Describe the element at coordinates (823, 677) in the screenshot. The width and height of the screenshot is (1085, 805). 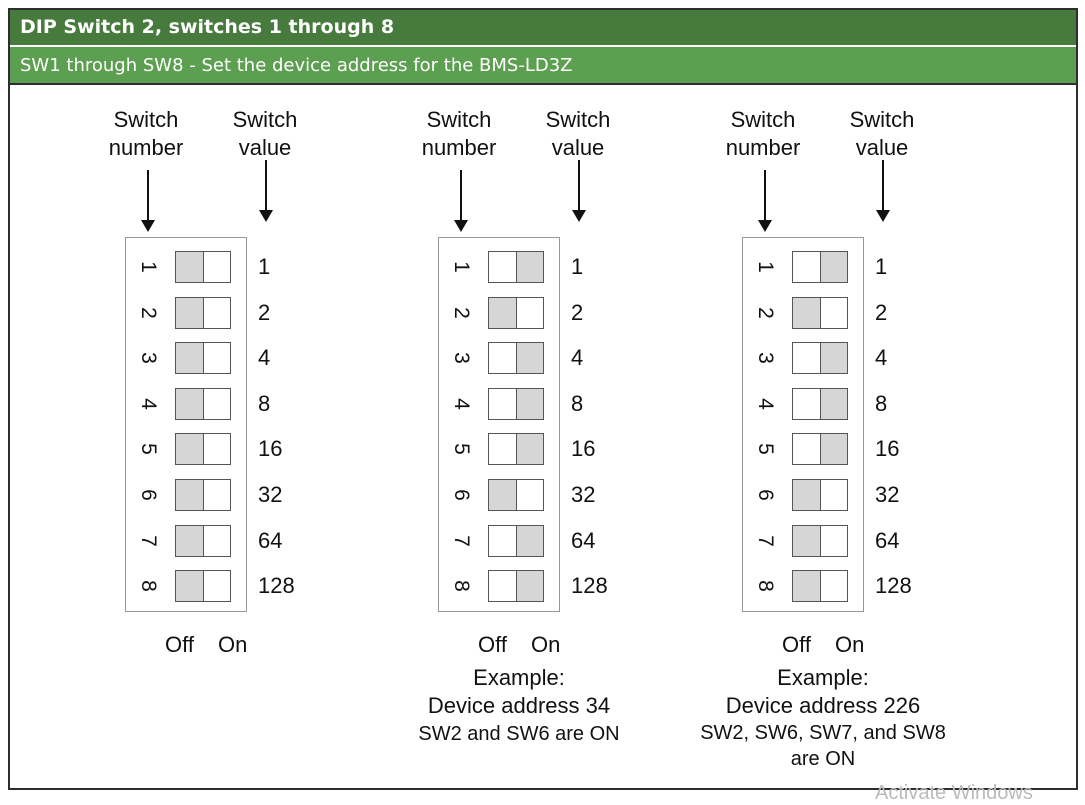
I see `example-title: Example:` at that location.